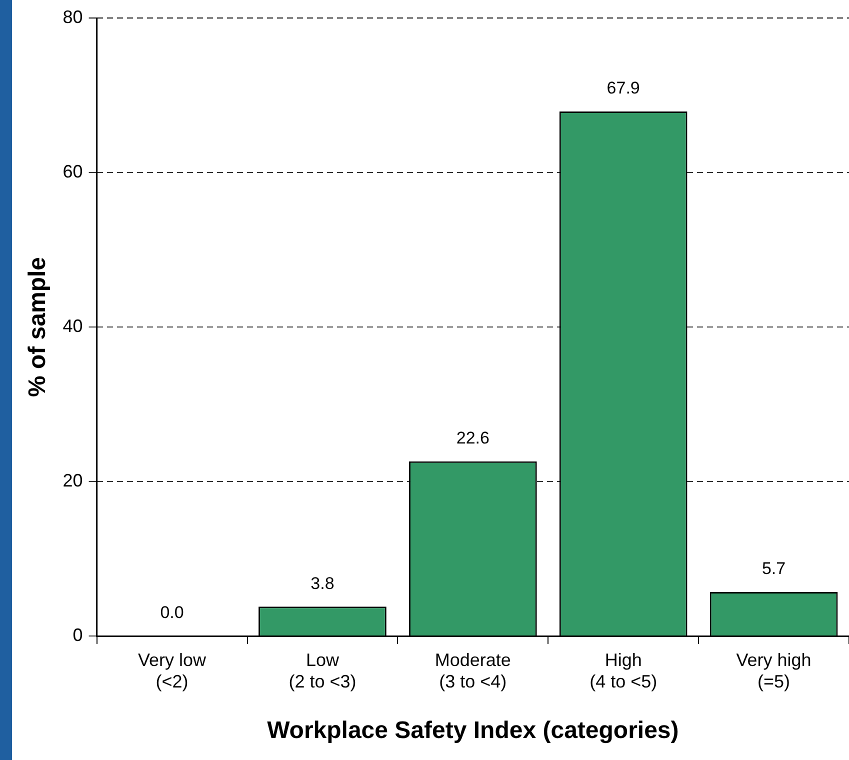 This screenshot has width=849, height=760. What do you see at coordinates (38, 327) in the screenshot?
I see `y-axis-title: % of sample` at bounding box center [38, 327].